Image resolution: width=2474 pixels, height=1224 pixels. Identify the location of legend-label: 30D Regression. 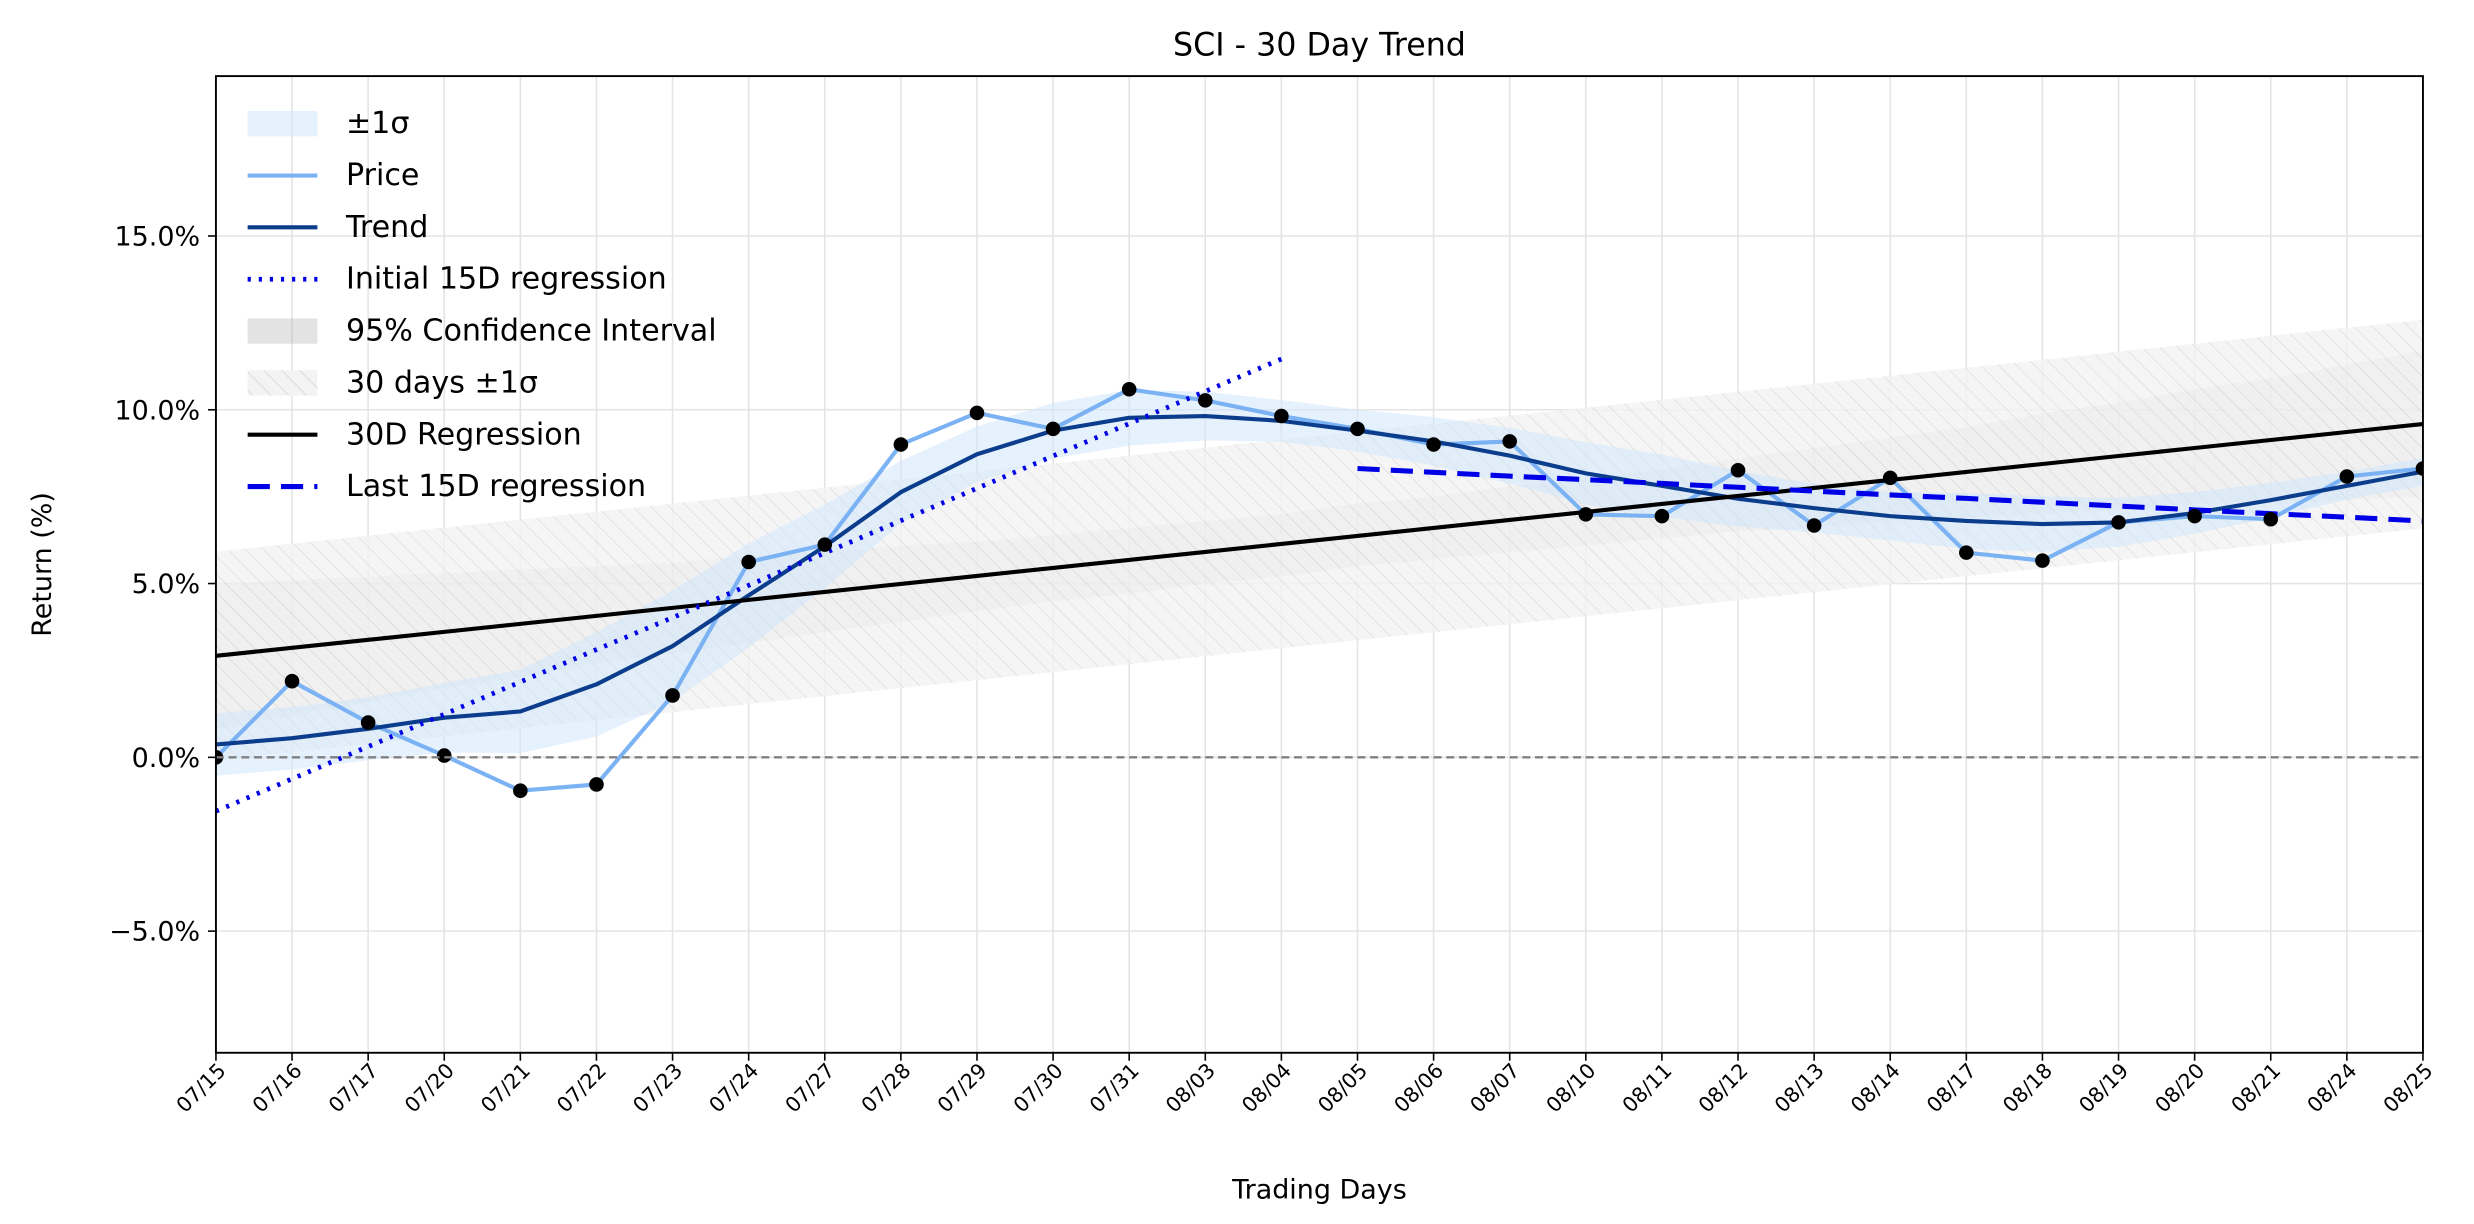
(464, 434).